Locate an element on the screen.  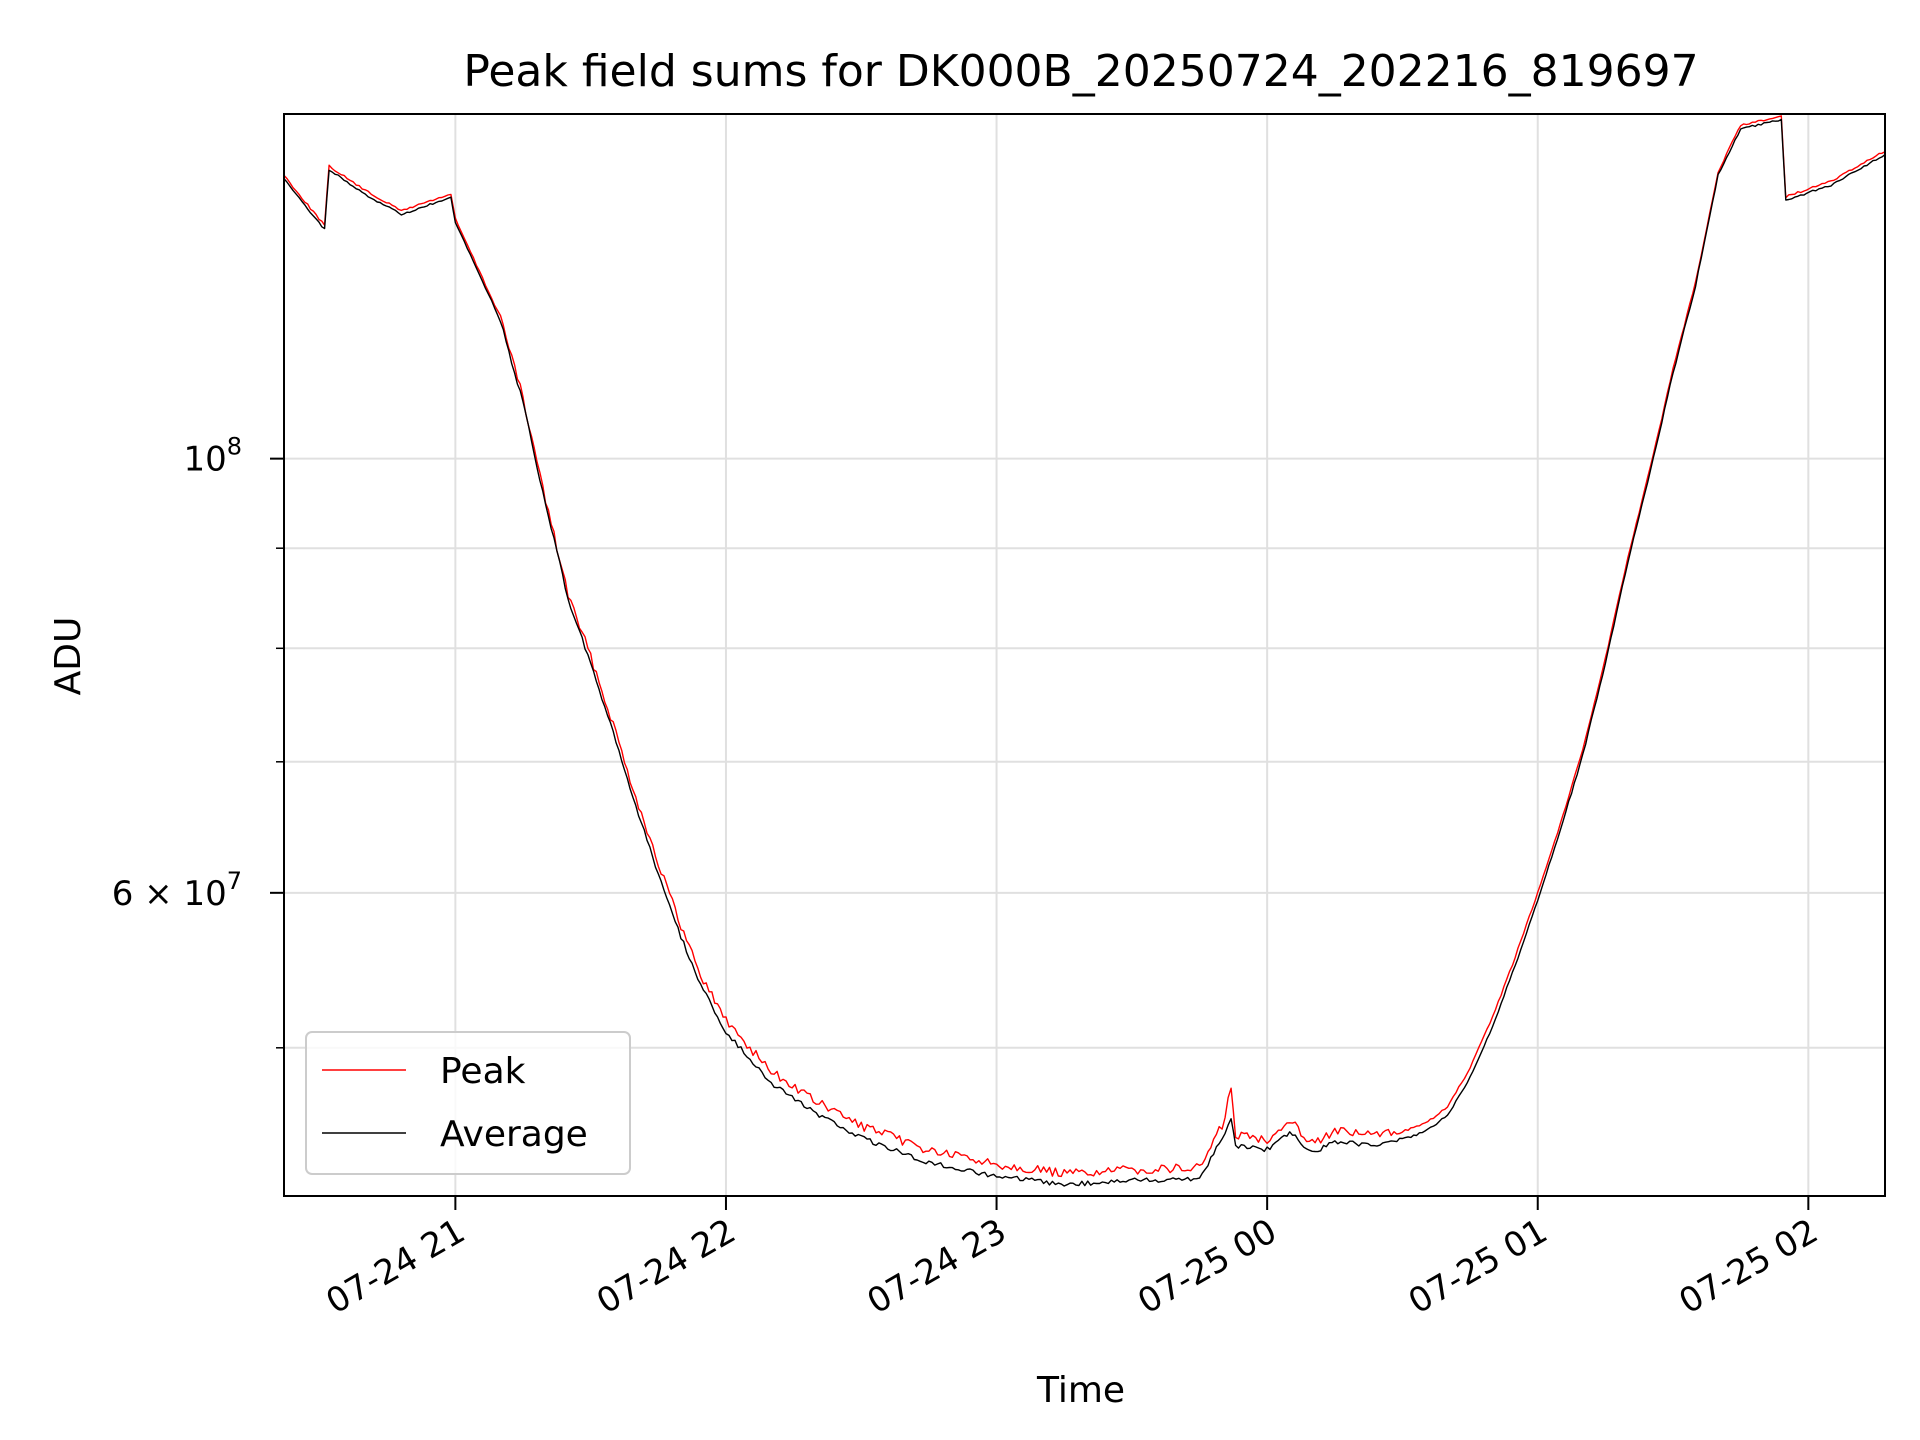
y-axis: 108 6 × 107 is located at coordinates (198, 741).